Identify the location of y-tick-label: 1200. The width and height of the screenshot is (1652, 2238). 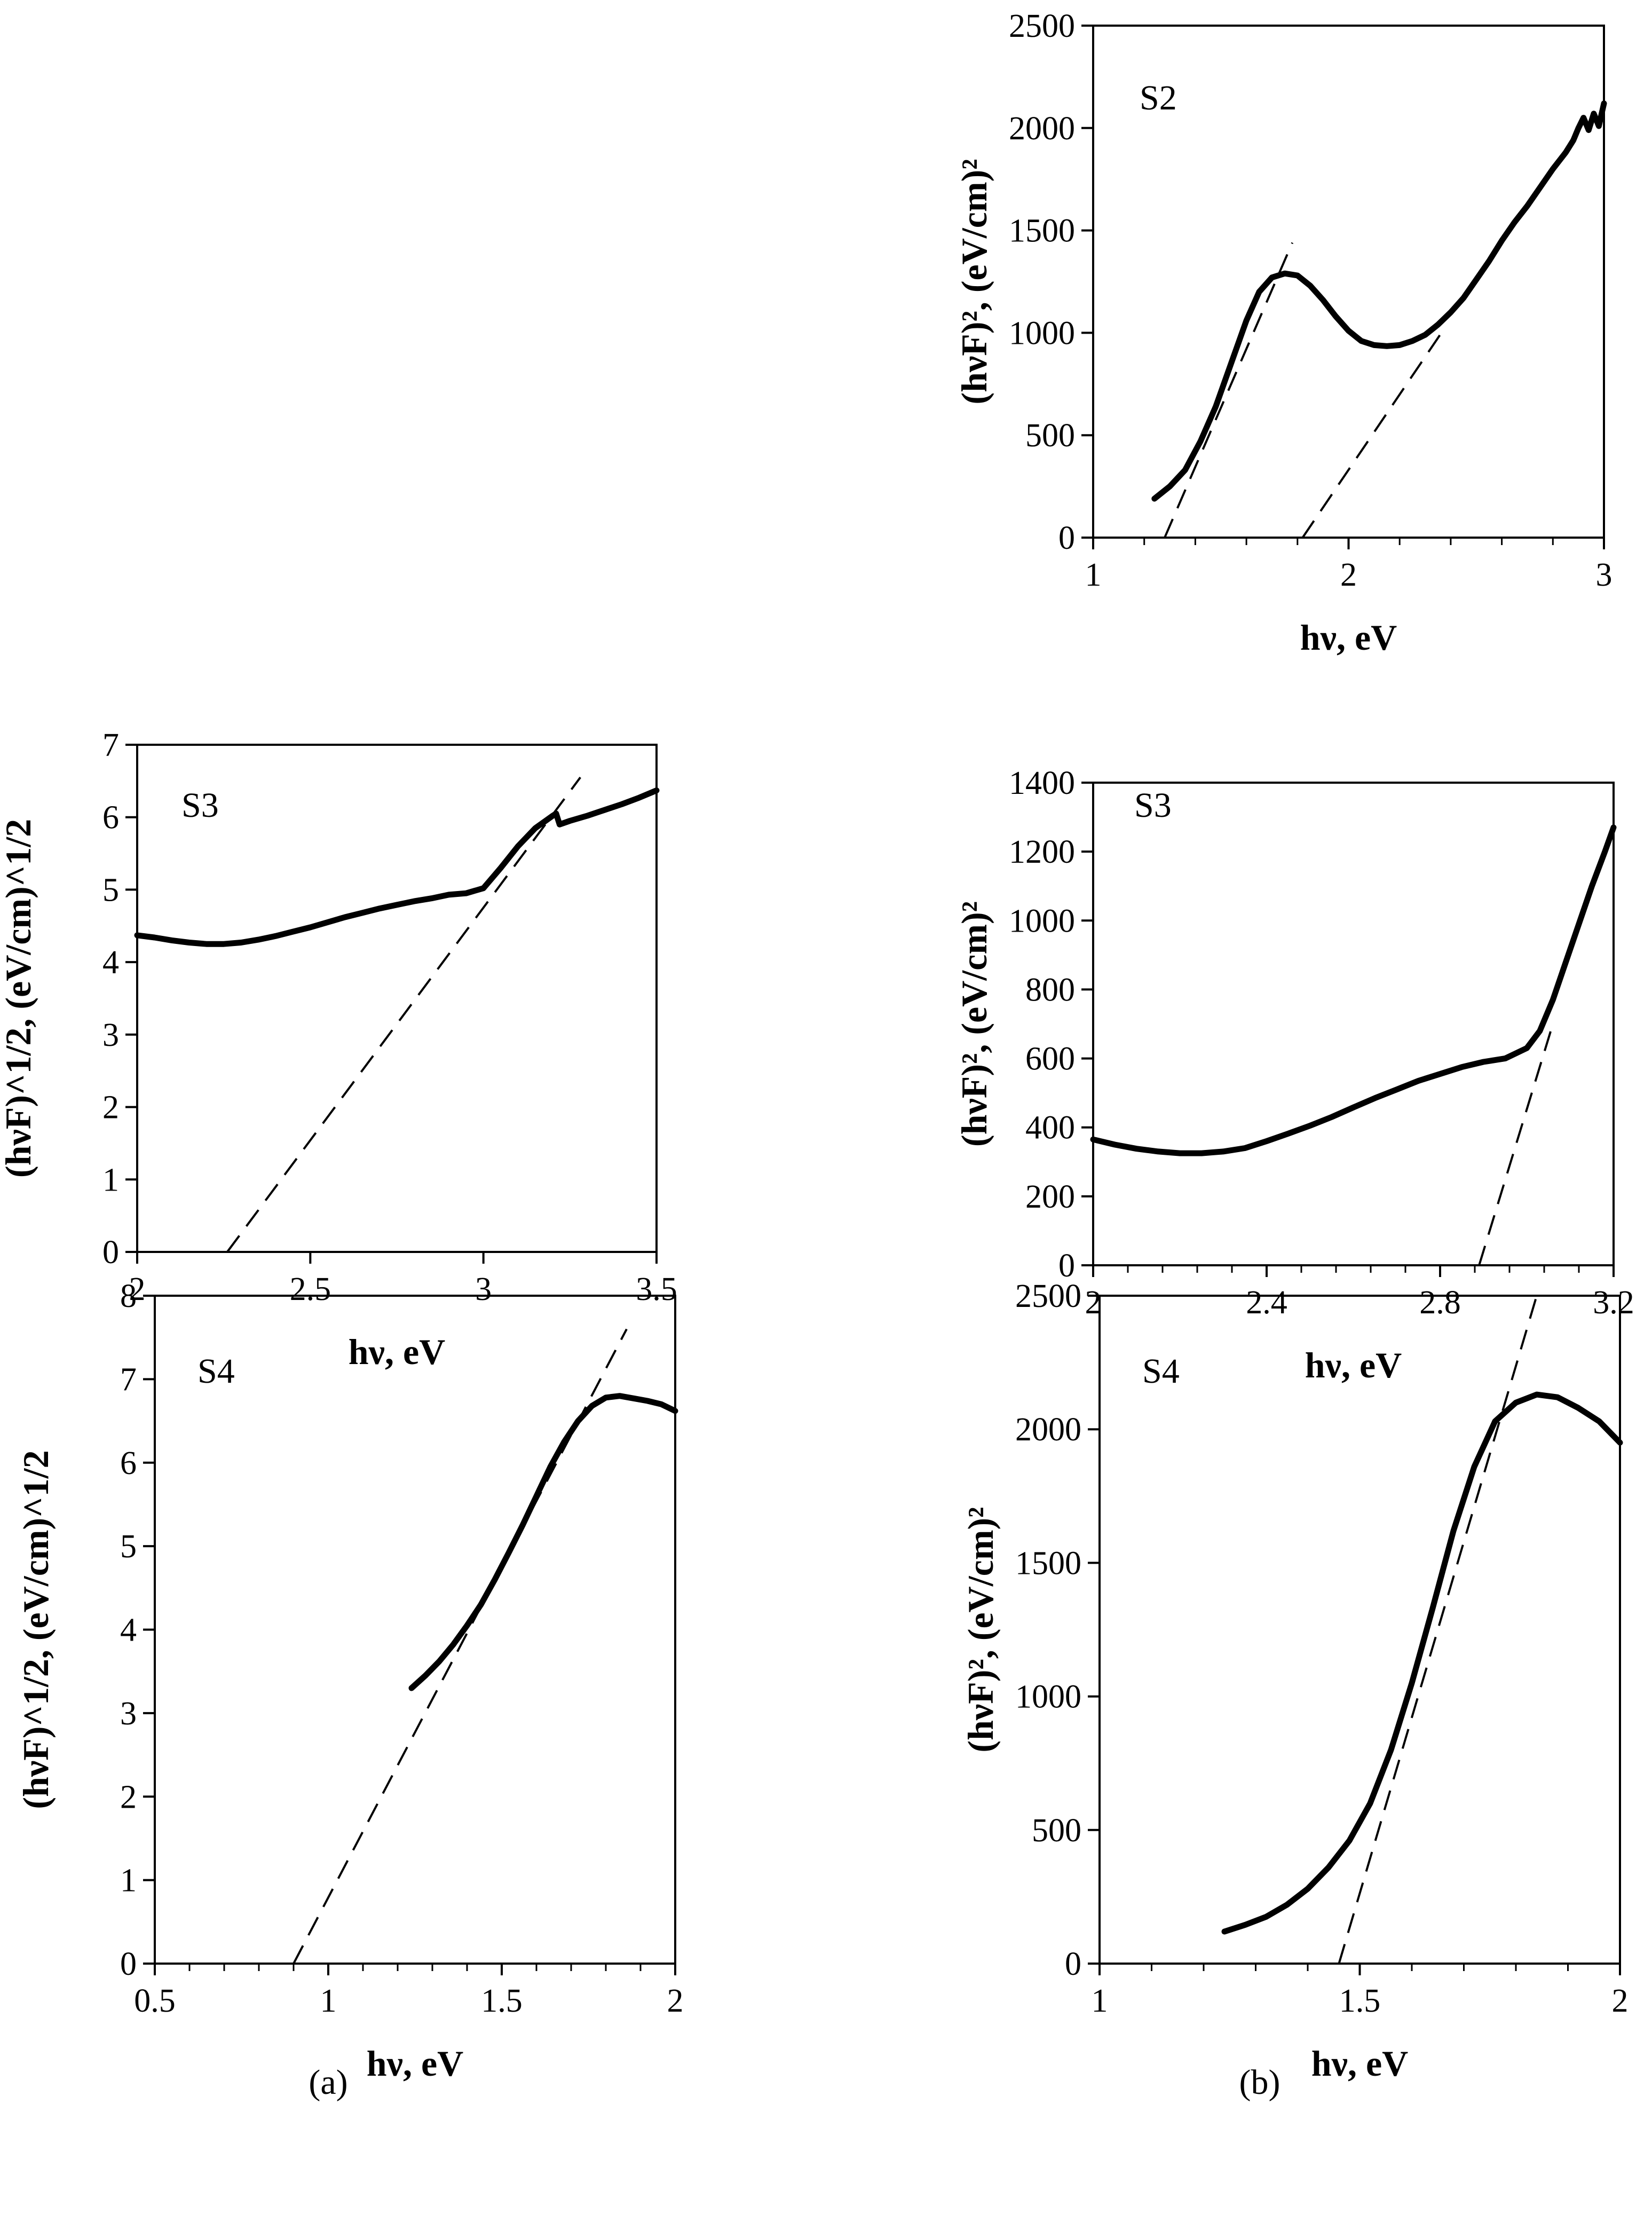
(1042, 852).